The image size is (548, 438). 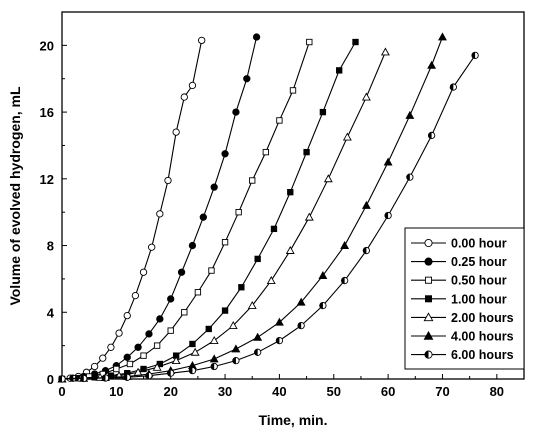 What do you see at coordinates (482, 318) in the screenshot?
I see `legend-label: 2.00 hours` at bounding box center [482, 318].